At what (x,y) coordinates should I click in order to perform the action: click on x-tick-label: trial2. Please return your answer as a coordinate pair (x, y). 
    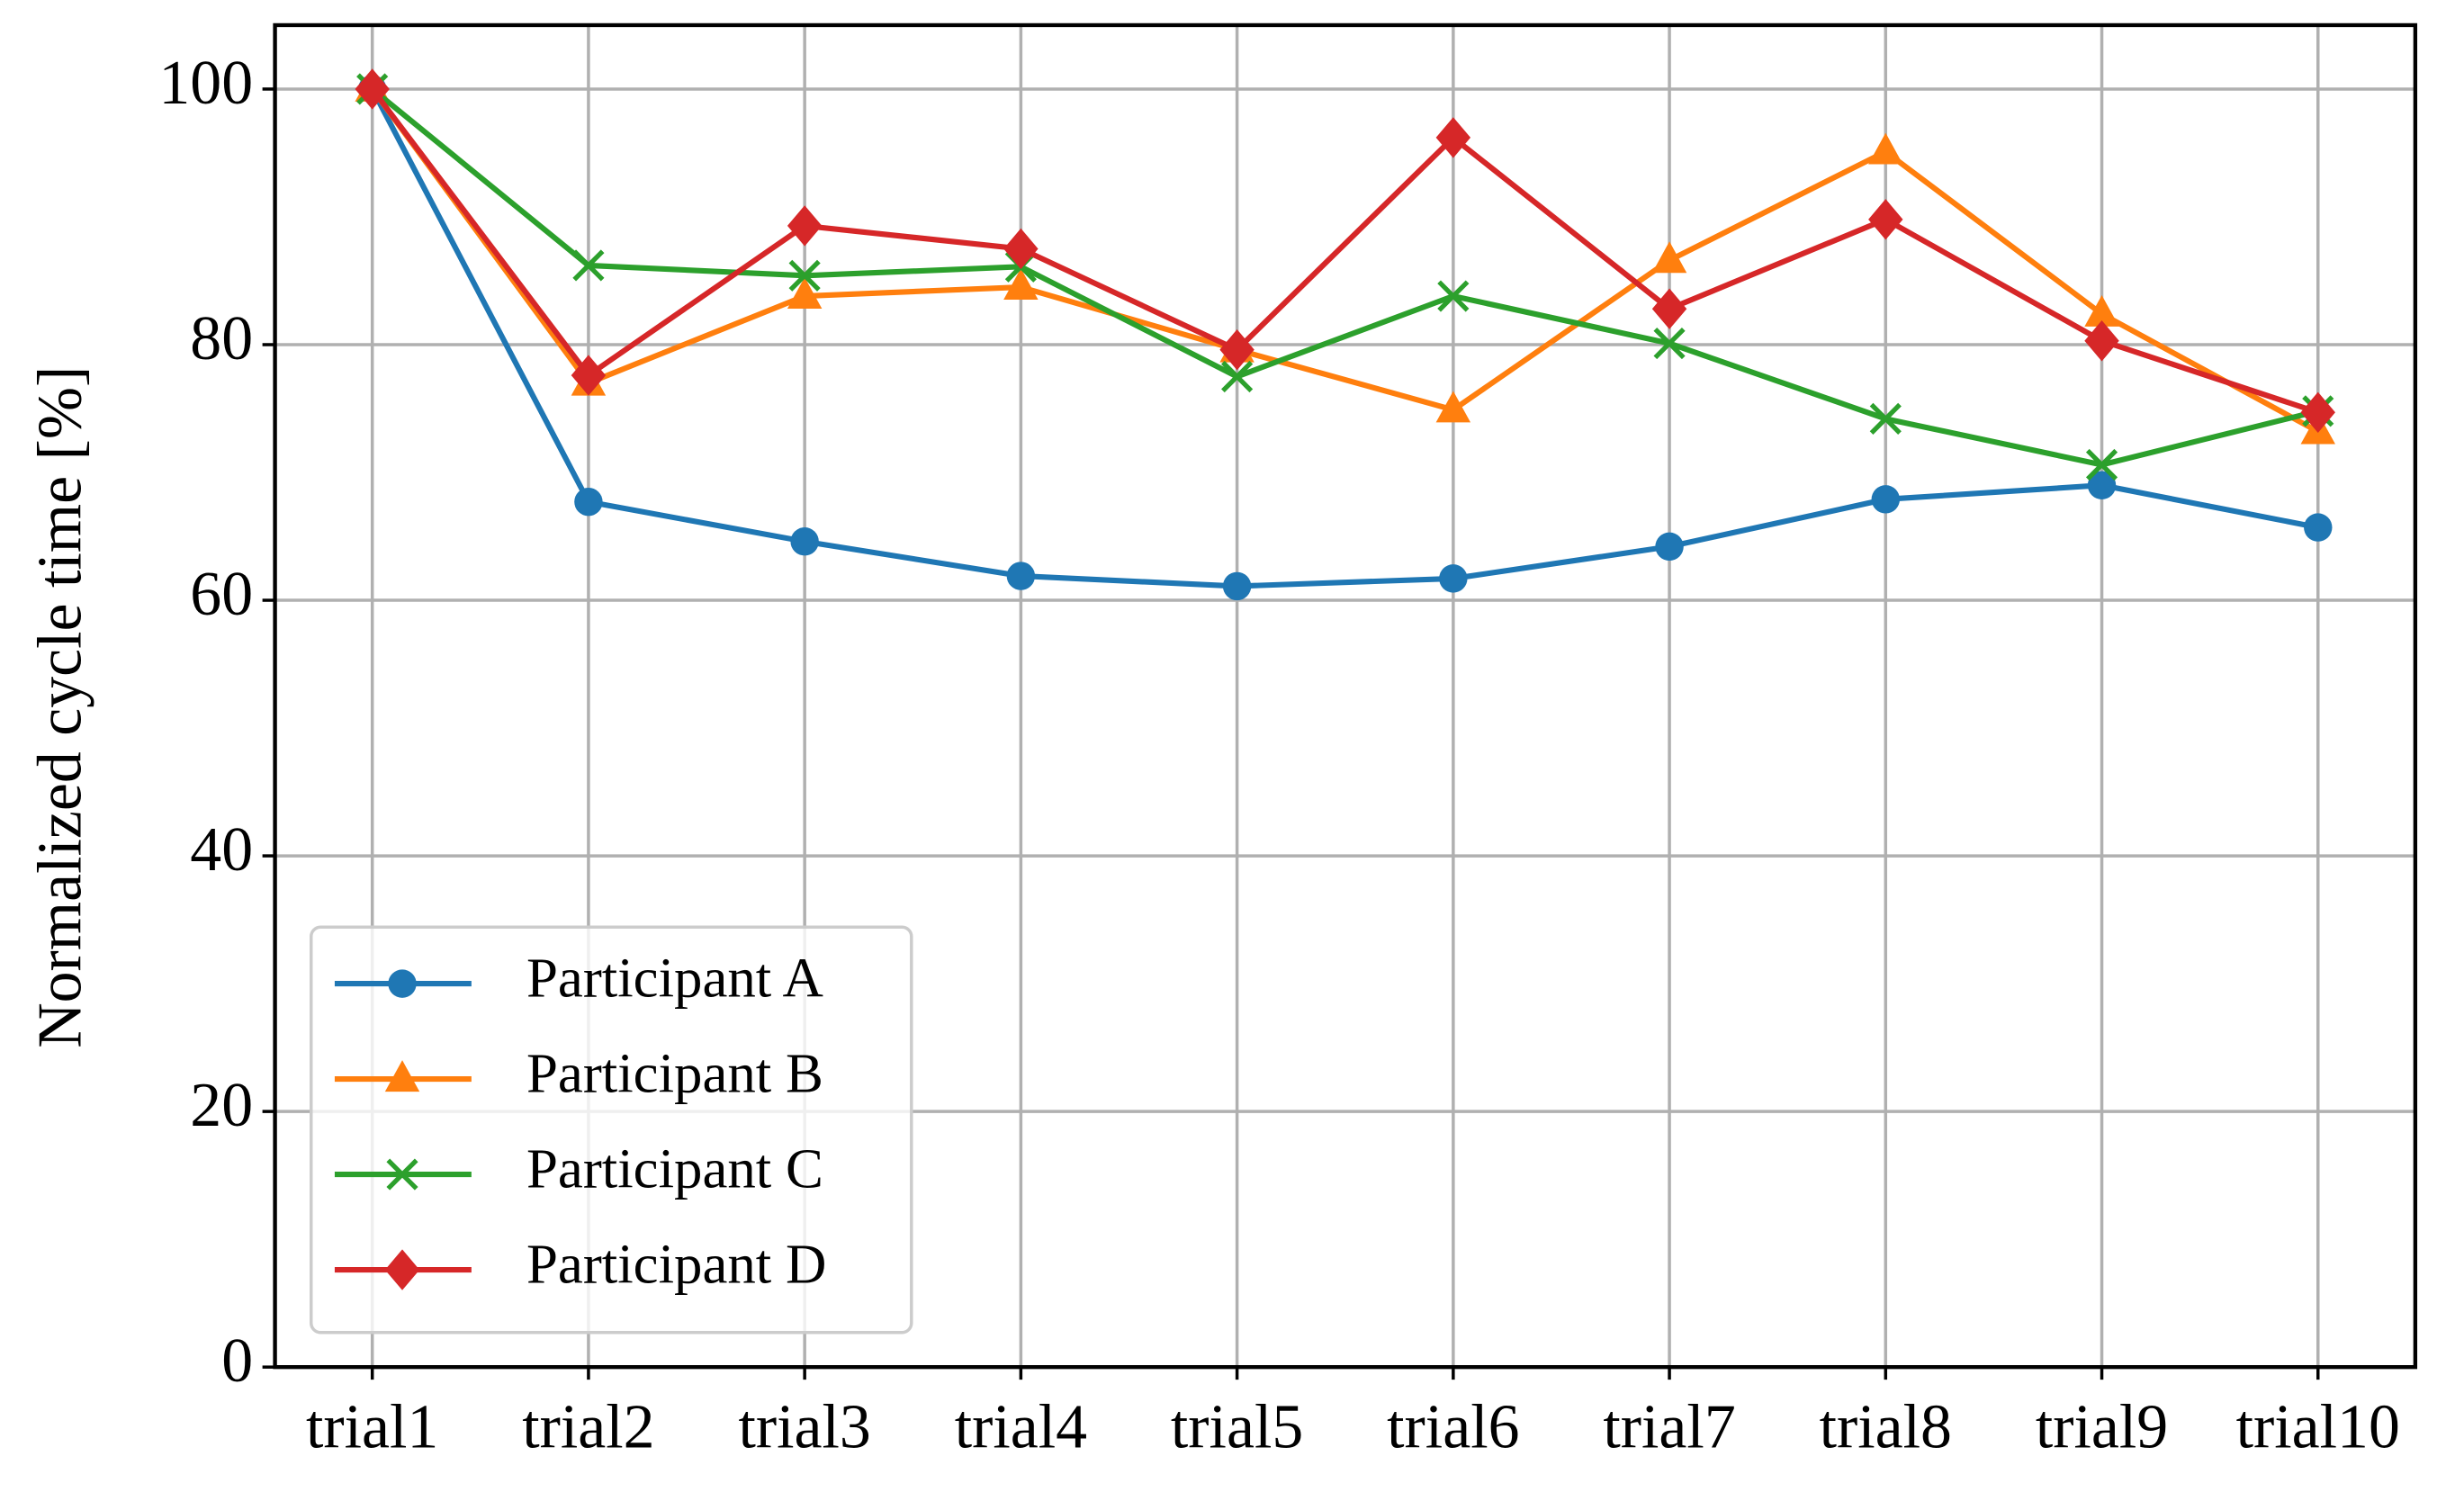
    Looking at the image, I should click on (588, 1427).